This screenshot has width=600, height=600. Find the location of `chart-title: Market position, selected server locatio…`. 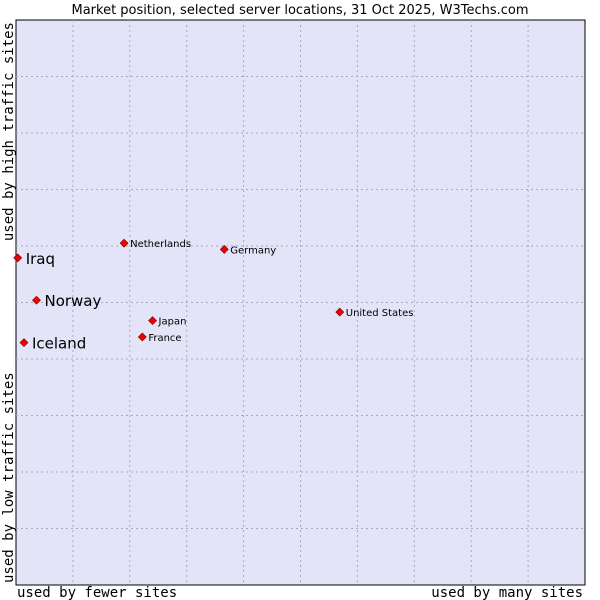

chart-title: Market position, selected server locatio… is located at coordinates (299, 10).